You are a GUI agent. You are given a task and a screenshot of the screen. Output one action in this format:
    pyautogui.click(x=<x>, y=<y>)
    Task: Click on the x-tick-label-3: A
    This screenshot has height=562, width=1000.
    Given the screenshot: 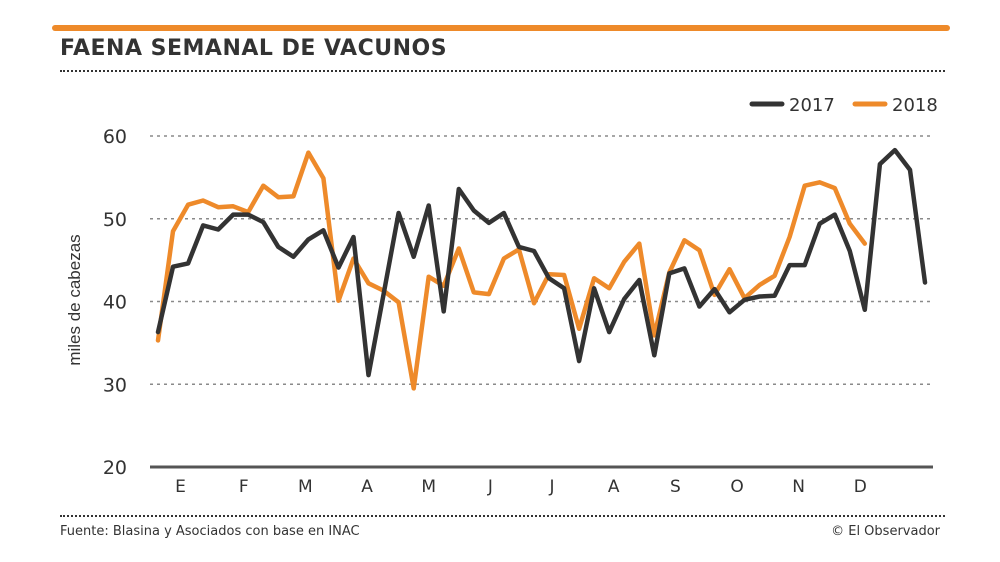 What is the action you would take?
    pyautogui.click(x=367, y=487)
    